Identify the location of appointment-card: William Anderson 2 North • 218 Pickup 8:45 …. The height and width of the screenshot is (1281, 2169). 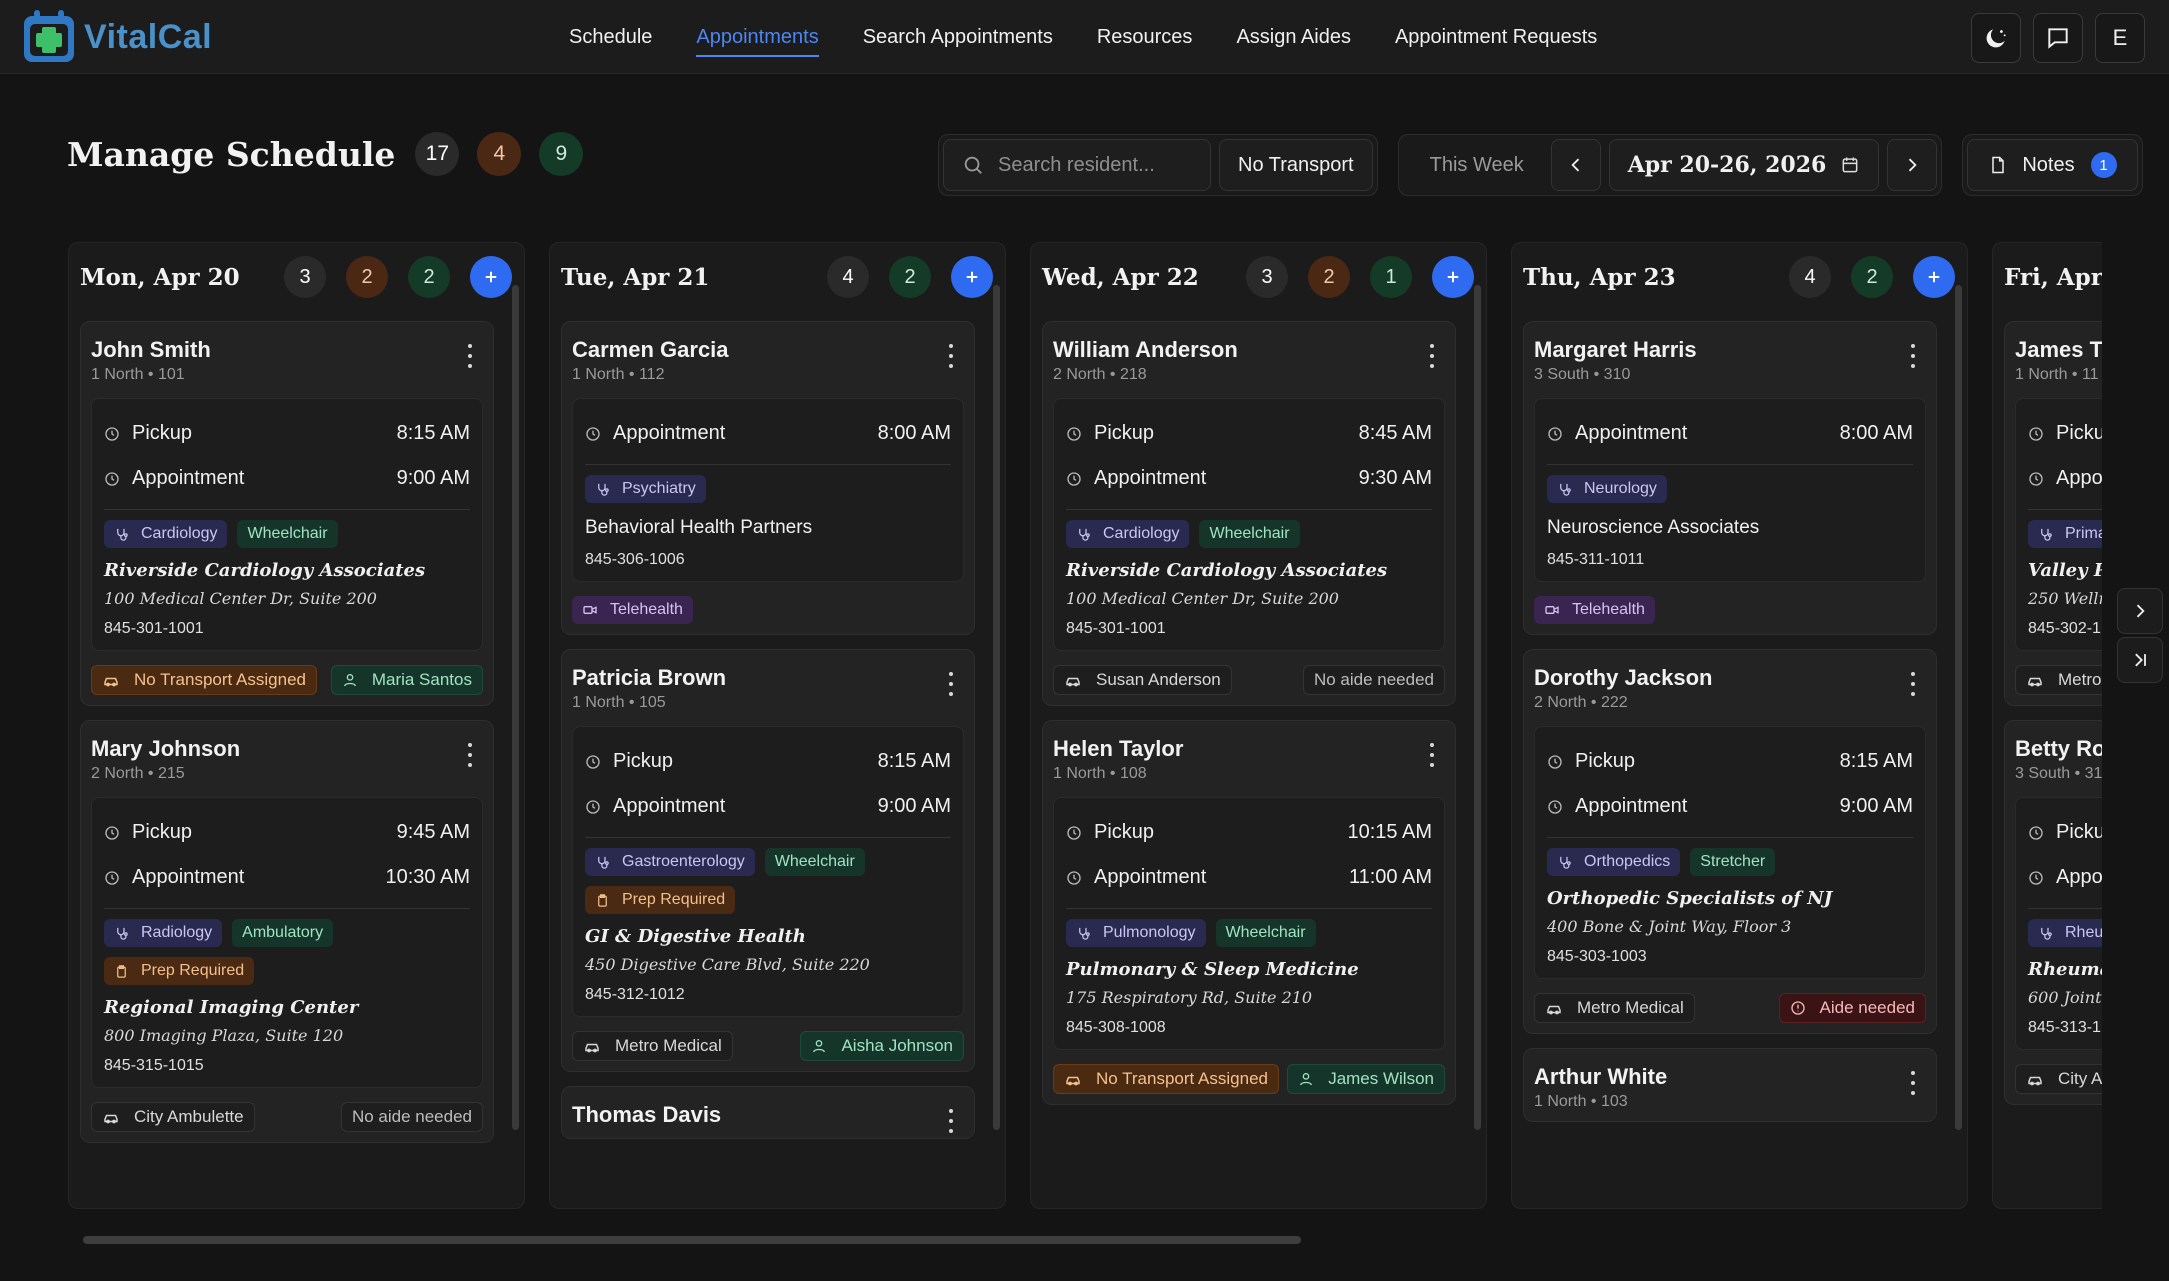
(1249, 513).